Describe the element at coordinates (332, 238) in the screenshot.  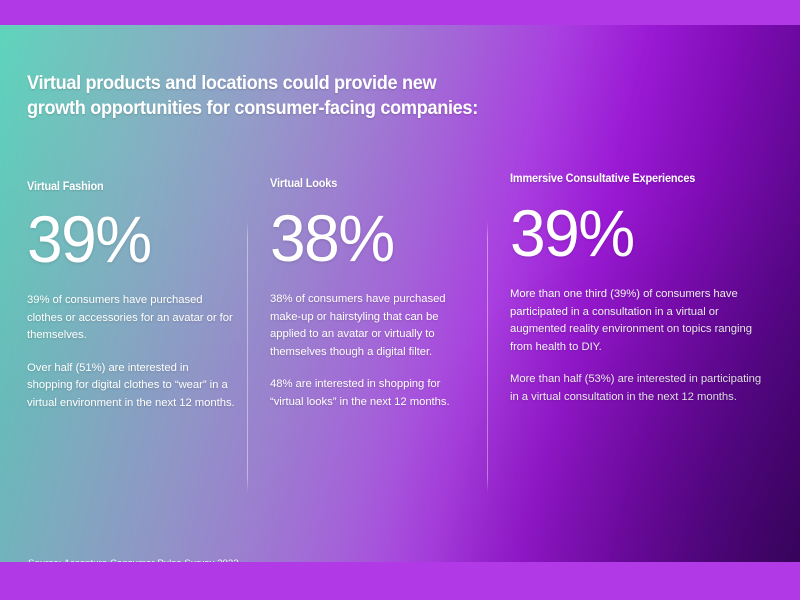
I see `column-stat-value: 38%` at that location.